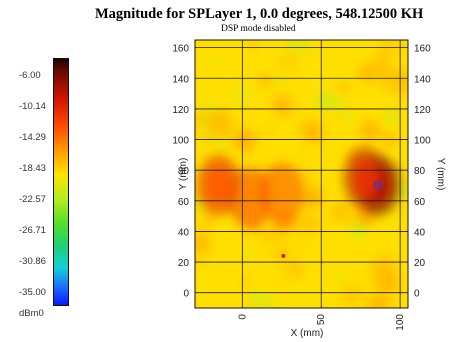  What do you see at coordinates (422, 49) in the screenshot?
I see `y-tick-label-right: 160` at bounding box center [422, 49].